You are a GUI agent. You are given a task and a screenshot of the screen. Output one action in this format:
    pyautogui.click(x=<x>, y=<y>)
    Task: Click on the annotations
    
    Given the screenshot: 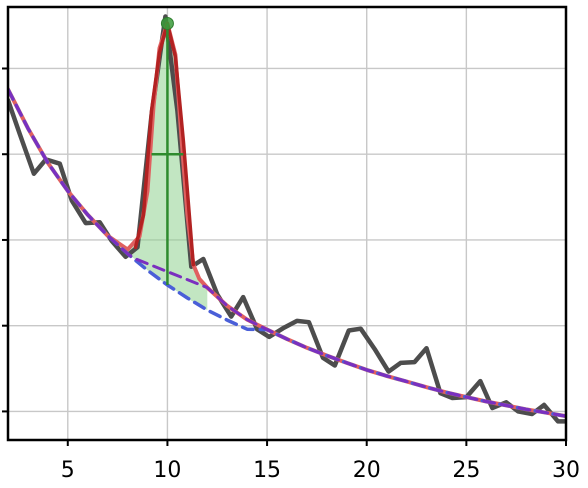 What is the action you would take?
    pyautogui.click(x=167, y=150)
    